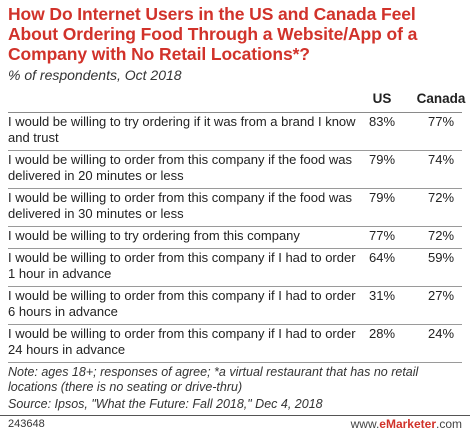 This screenshot has height=434, width=470. Describe the element at coordinates (382, 295) in the screenshot. I see `cell-us: 31%` at that location.